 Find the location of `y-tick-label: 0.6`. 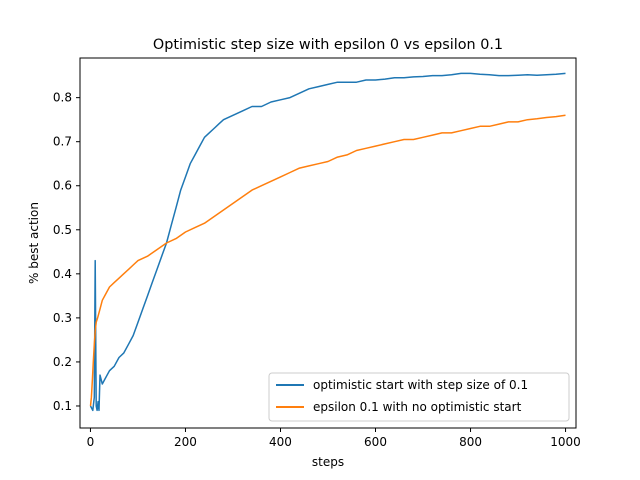

y-tick-label: 0.6 is located at coordinates (62, 186).